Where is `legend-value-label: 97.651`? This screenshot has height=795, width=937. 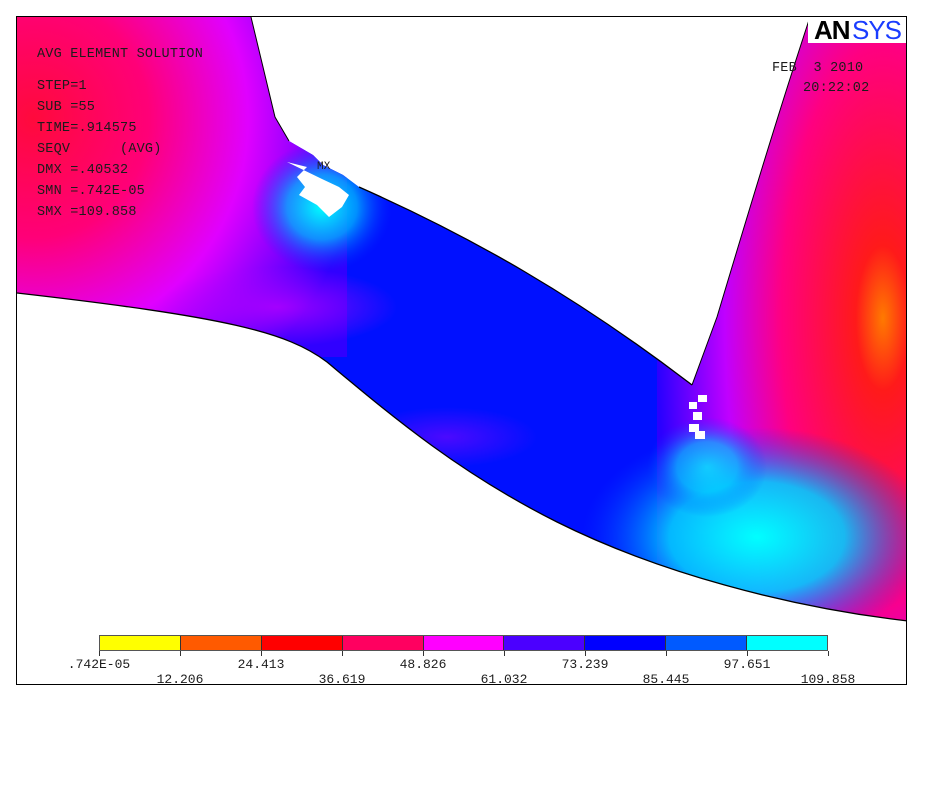 legend-value-label: 97.651 is located at coordinates (747, 664).